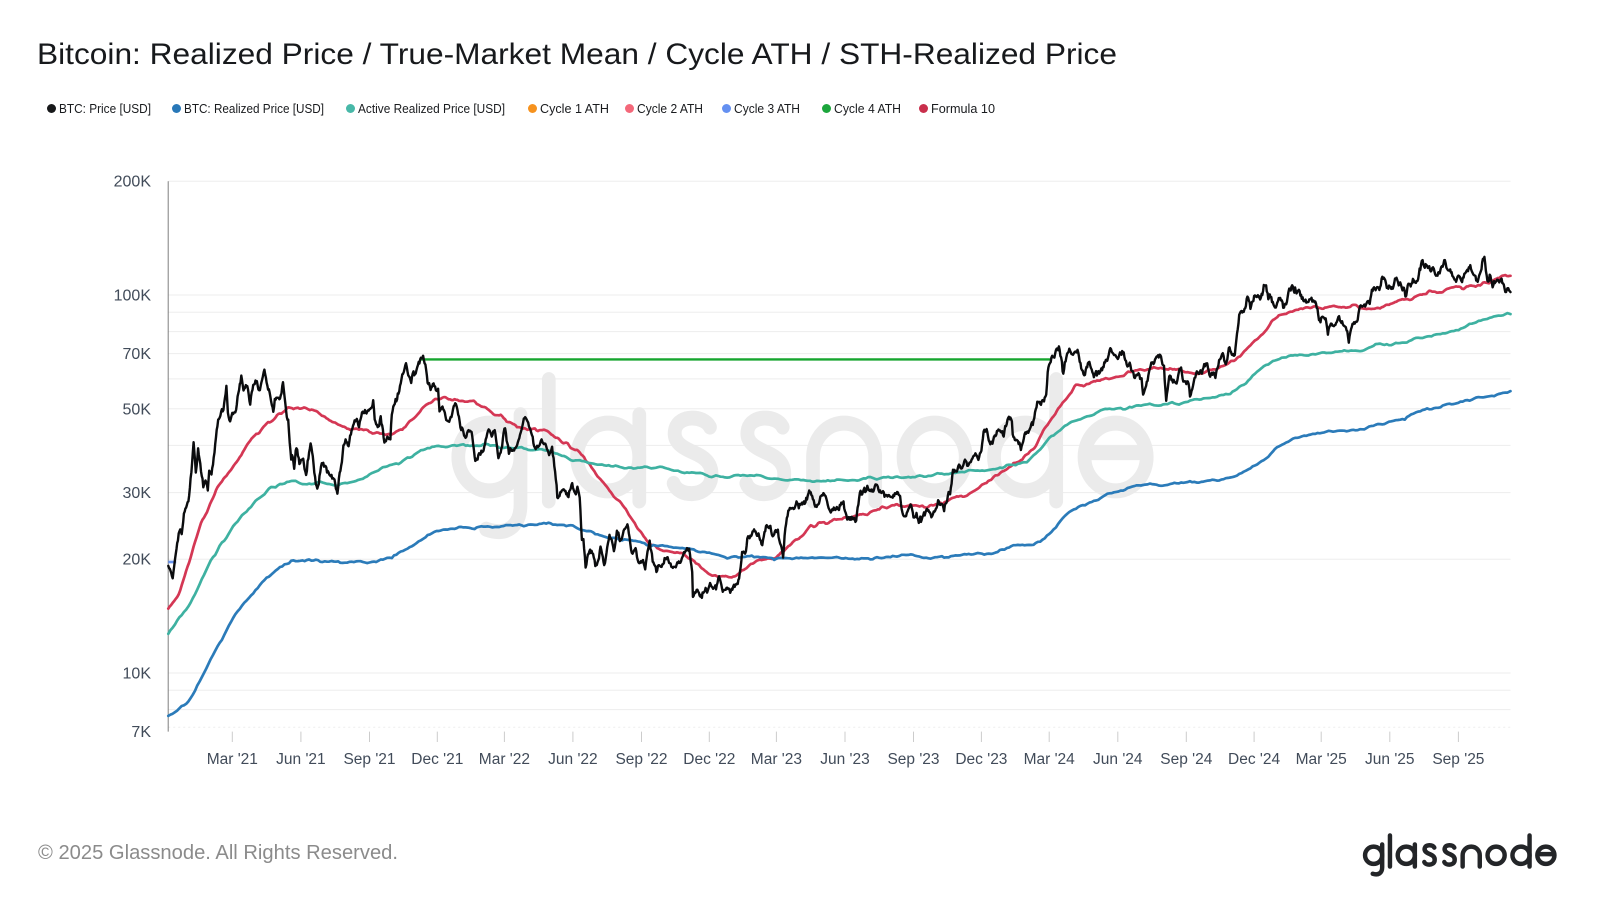  I want to click on svg-text: Jun '25, so click(1390, 759).